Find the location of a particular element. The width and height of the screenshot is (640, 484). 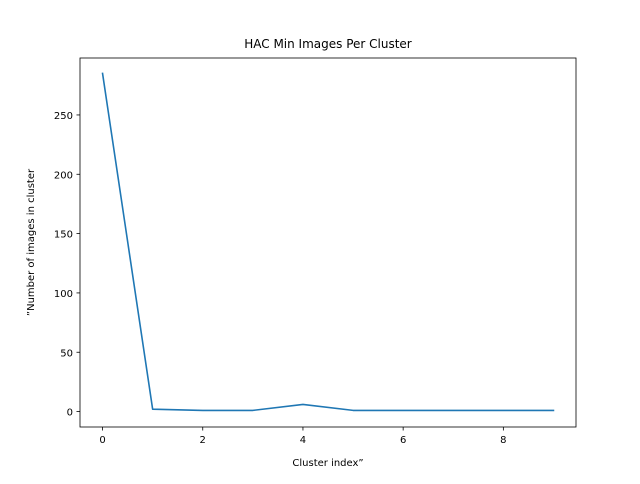

x-tick-label: 2 is located at coordinates (203, 440).